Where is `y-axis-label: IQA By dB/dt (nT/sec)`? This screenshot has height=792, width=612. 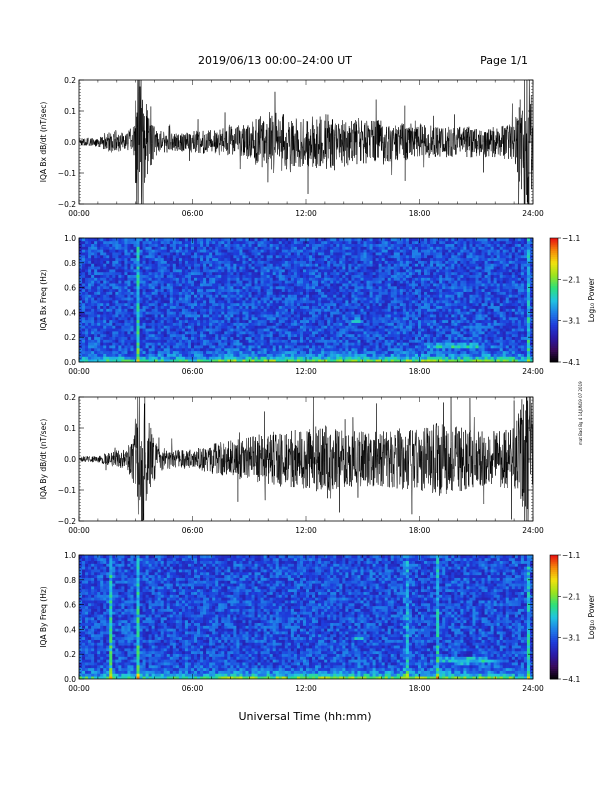
y-axis-label: IQA By dB/dt (nT/sec) is located at coordinates (43, 459).